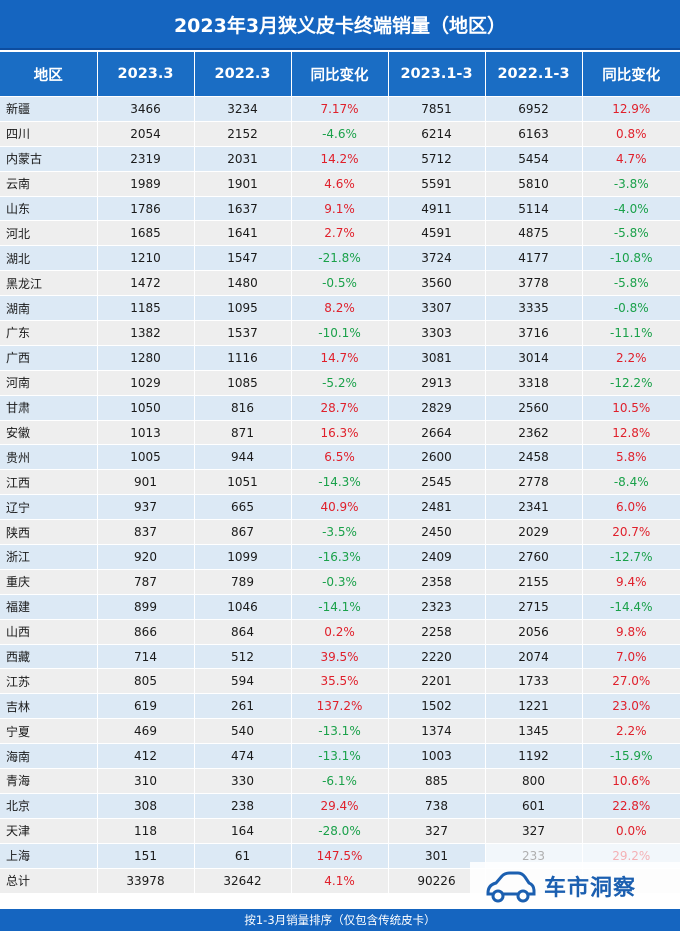  I want to click on cell-sales-2023-1-3: 4911, so click(437, 209).